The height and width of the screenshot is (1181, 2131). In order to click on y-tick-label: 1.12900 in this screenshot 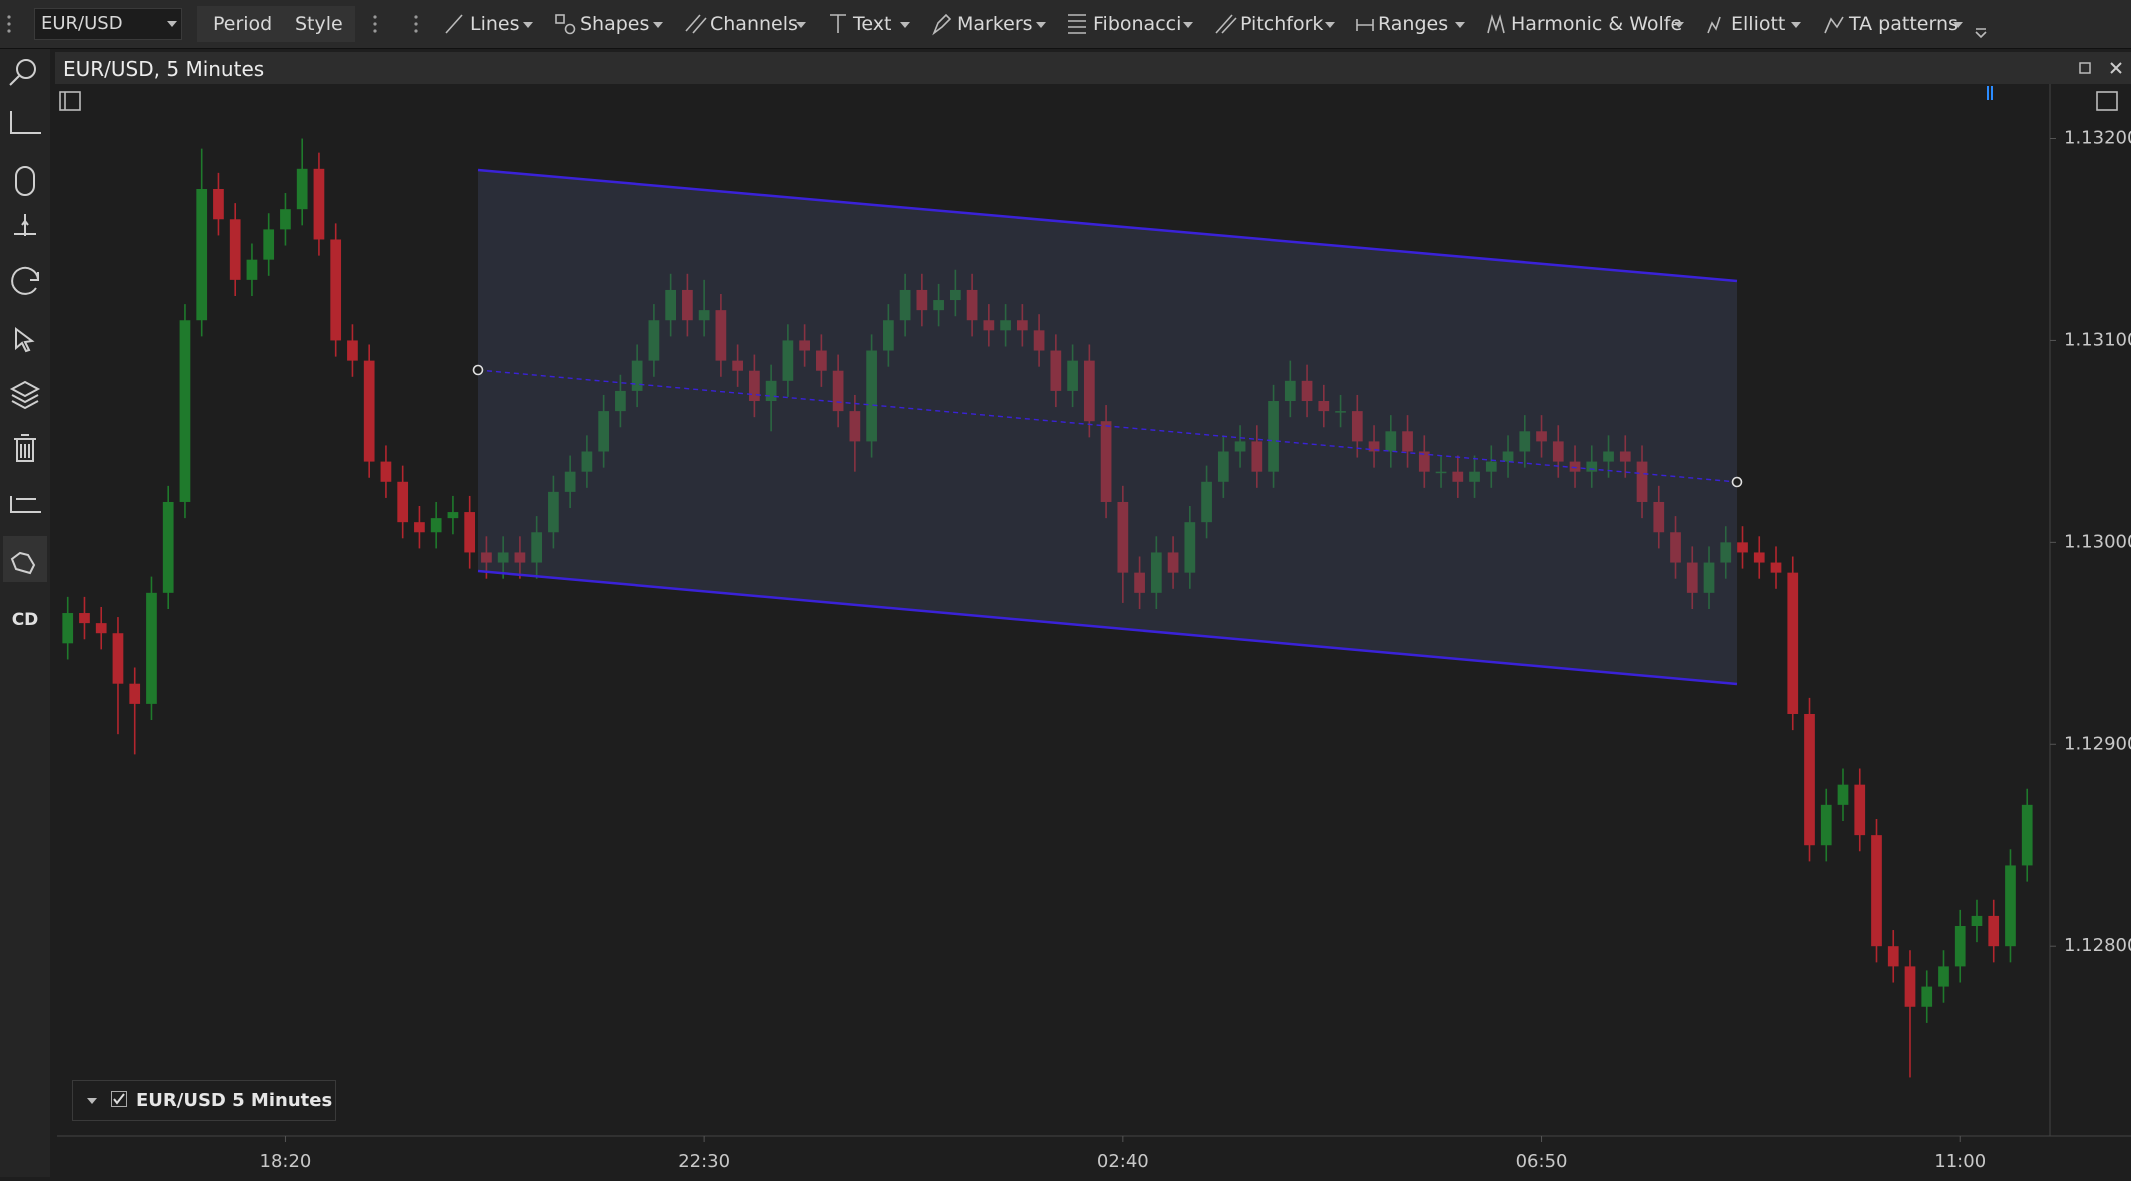, I will do `click(2097, 743)`.